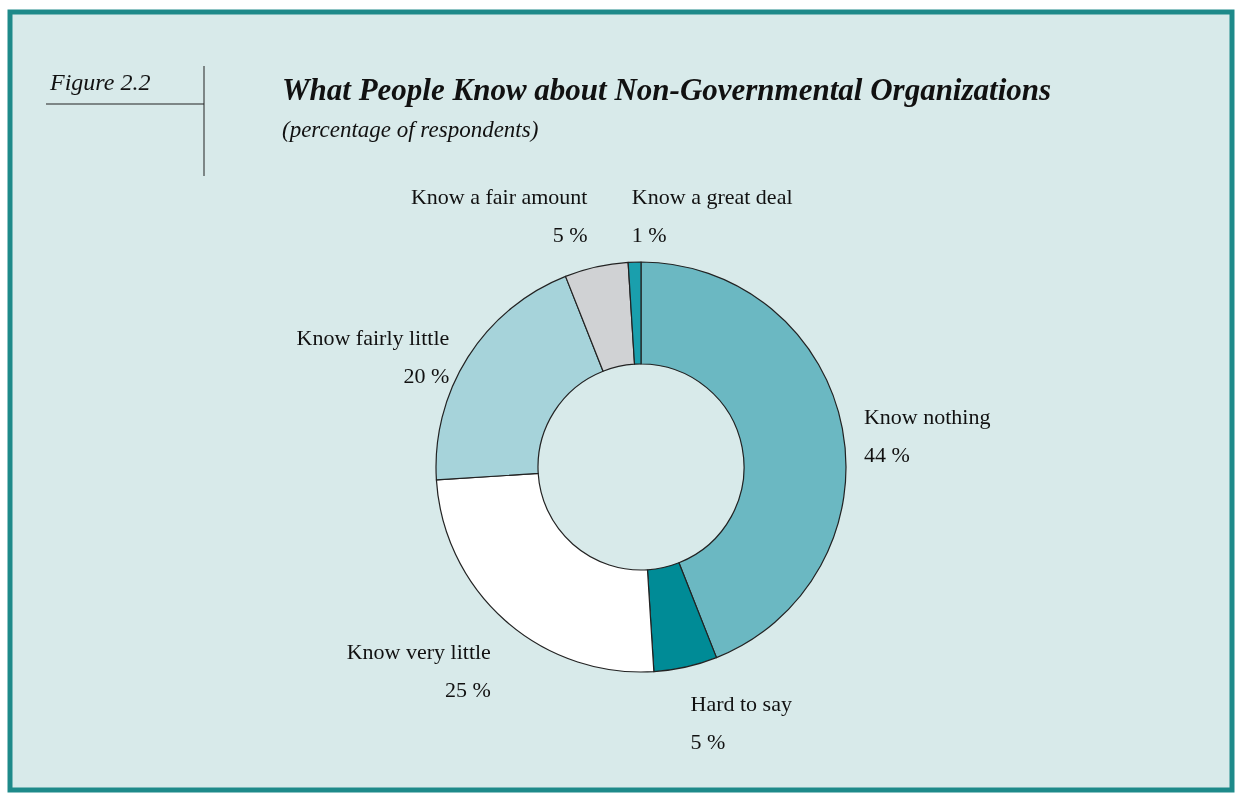 This screenshot has height=794, width=1236. I want to click on slice-label: Know fairly little, so click(373, 338).